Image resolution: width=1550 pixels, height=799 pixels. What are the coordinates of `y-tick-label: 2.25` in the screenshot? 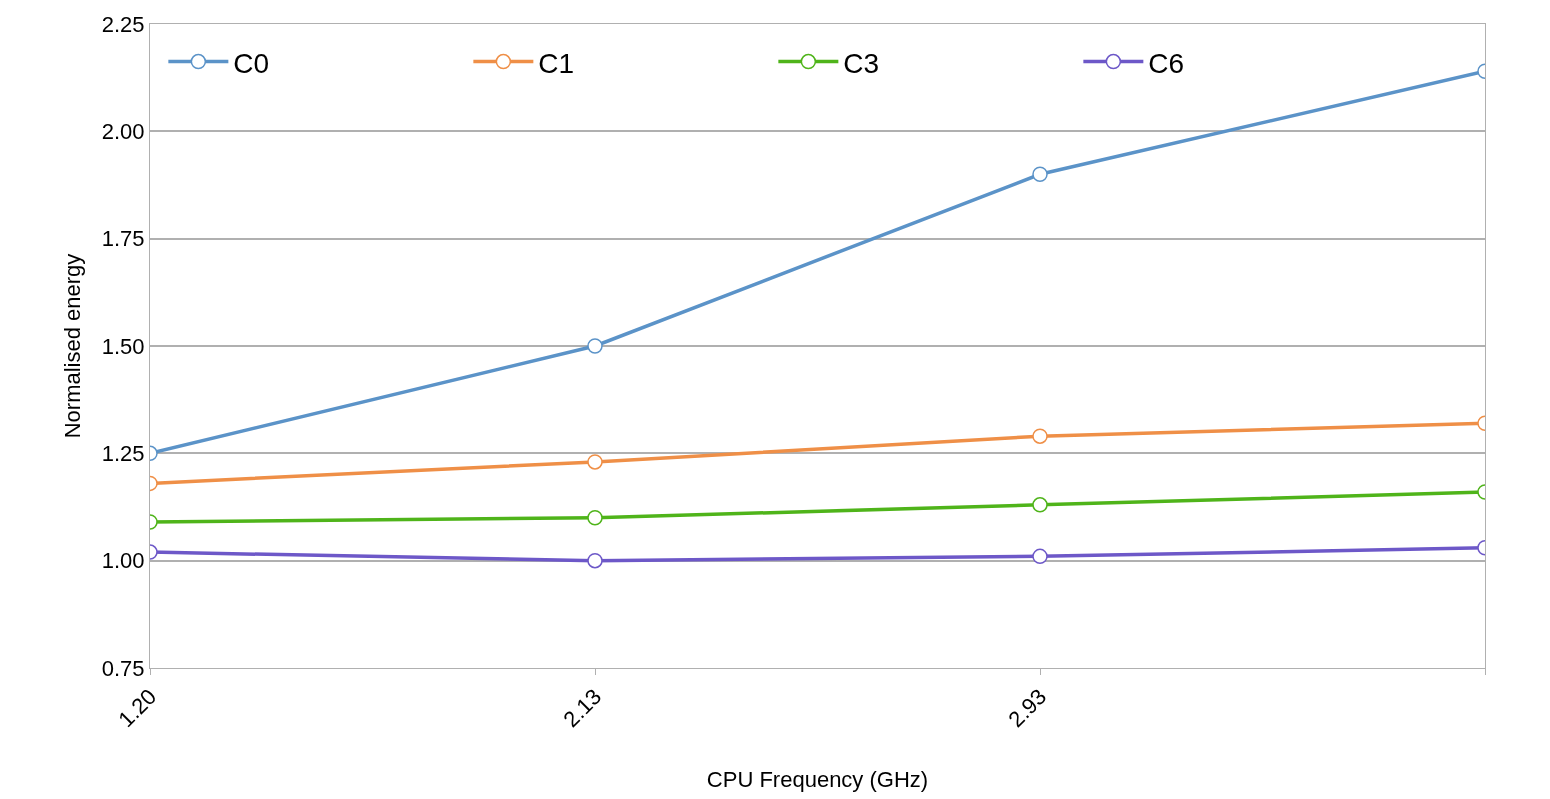 It's located at (123, 24).